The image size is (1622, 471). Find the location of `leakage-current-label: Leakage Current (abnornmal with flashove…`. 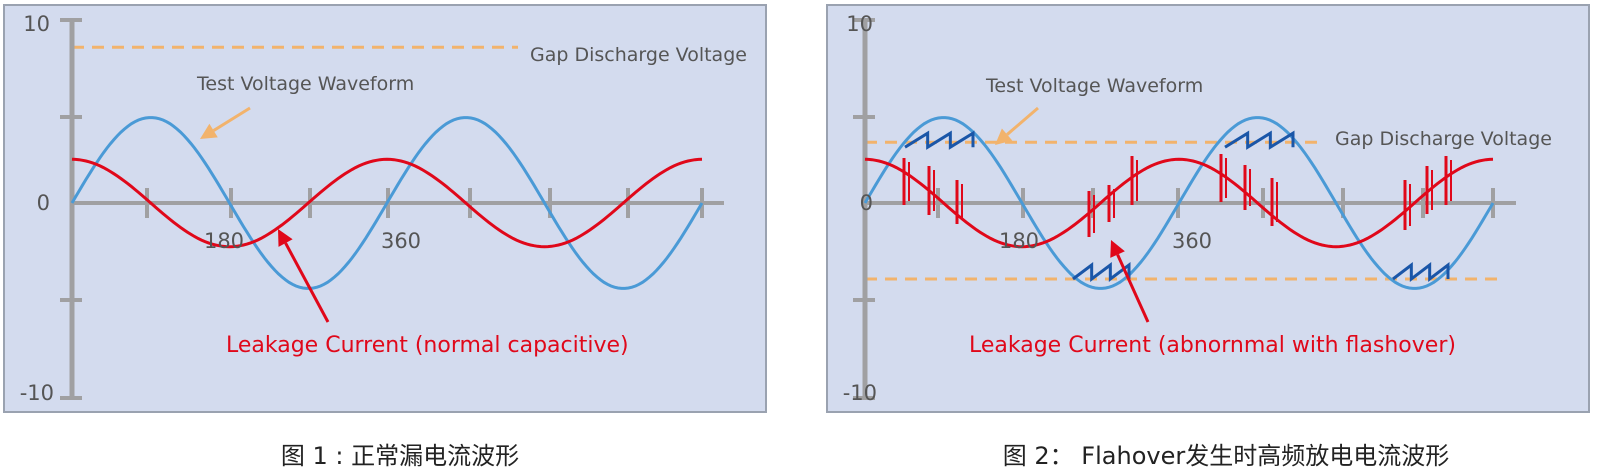

leakage-current-label: Leakage Current (abnornmal with flashove… is located at coordinates (1212, 345).